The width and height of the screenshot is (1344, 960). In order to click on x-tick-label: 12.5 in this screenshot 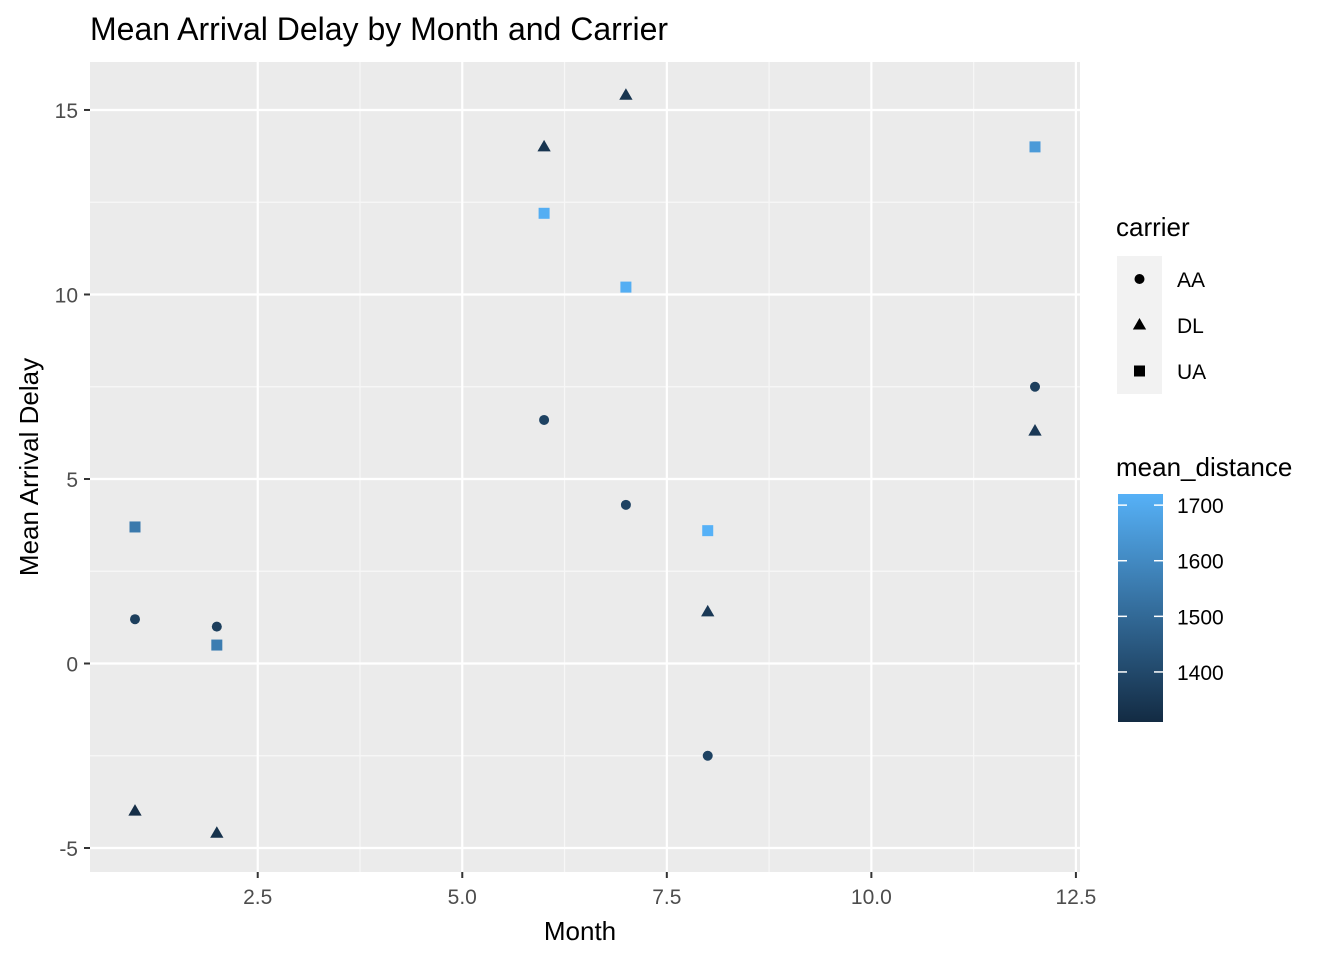, I will do `click(1075, 897)`.